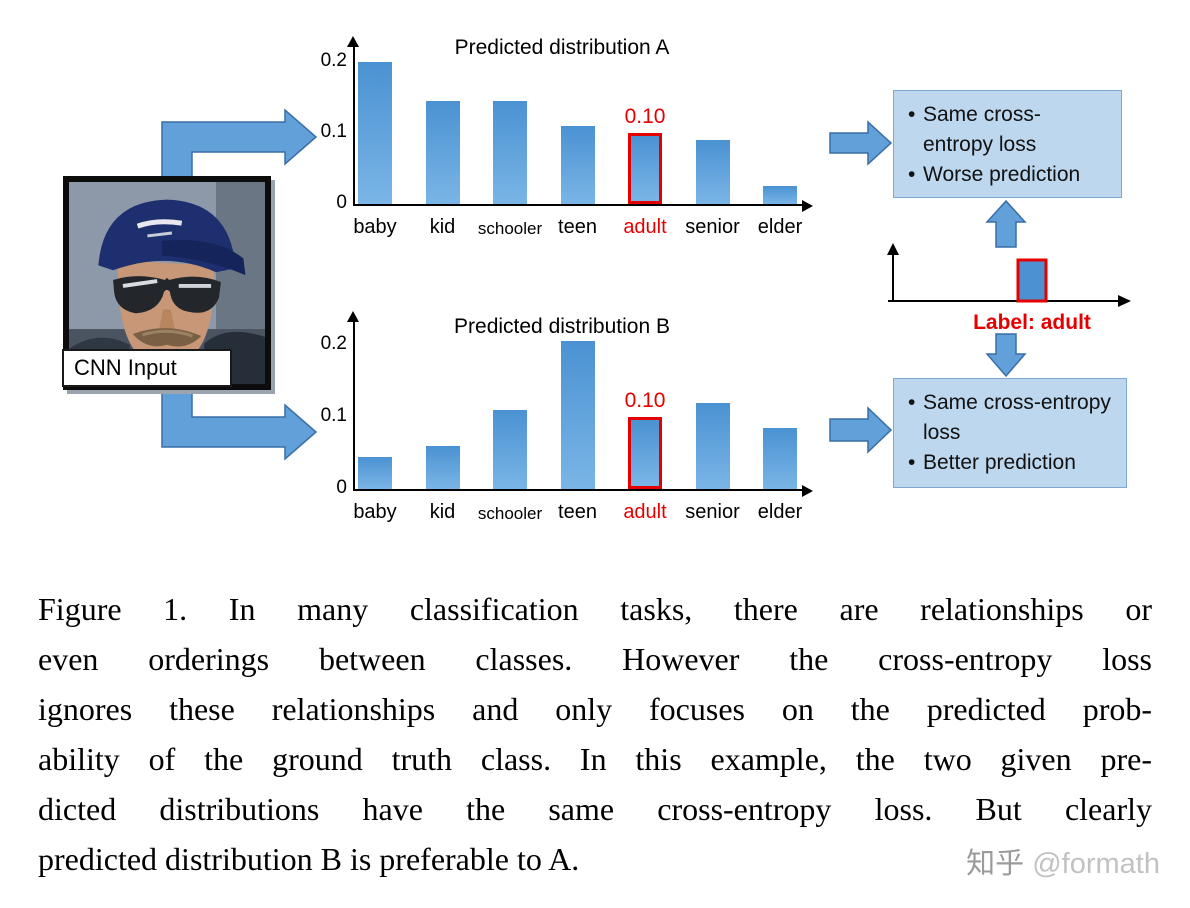 The width and height of the screenshot is (1190, 908). Describe the element at coordinates (1009, 275) in the screenshot. I see `label-axis` at that location.